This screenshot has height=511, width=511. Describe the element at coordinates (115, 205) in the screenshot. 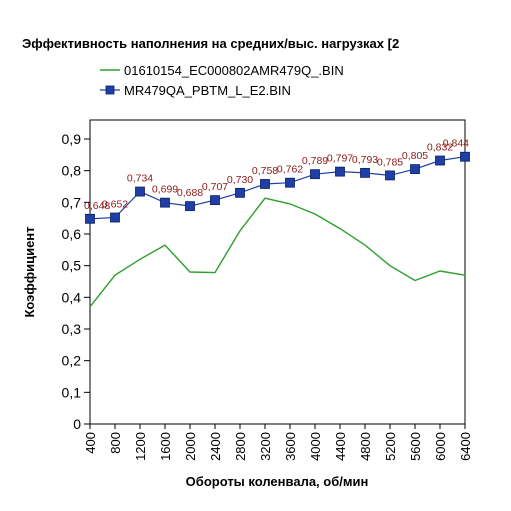

I see `data-label: 0,652` at that location.